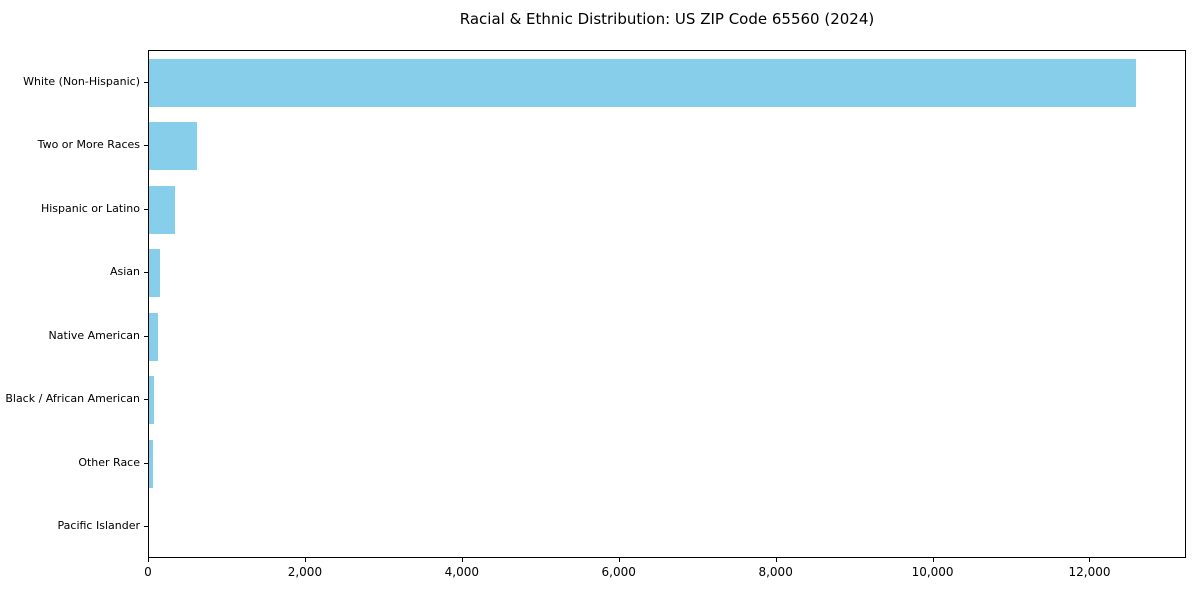 This screenshot has height=600, width=1200. What do you see at coordinates (932, 572) in the screenshot?
I see `x-axis-tick-label: 10,000` at bounding box center [932, 572].